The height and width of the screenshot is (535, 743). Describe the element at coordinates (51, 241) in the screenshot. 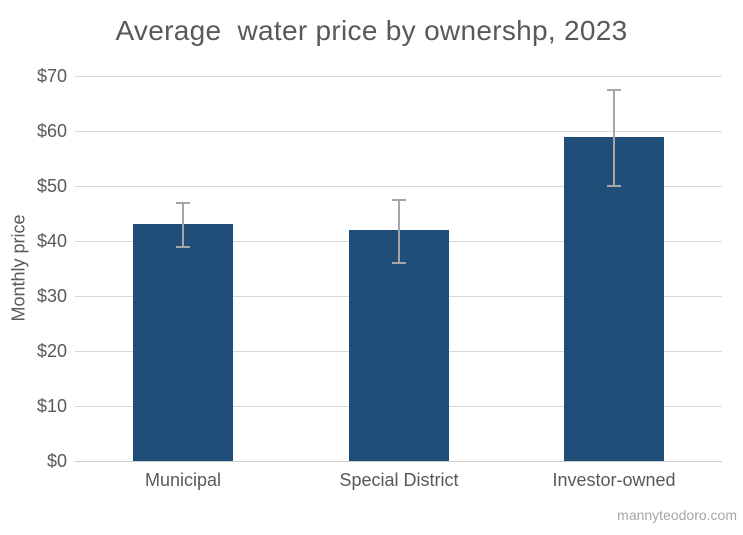

I see `y-tick-label: $40` at that location.